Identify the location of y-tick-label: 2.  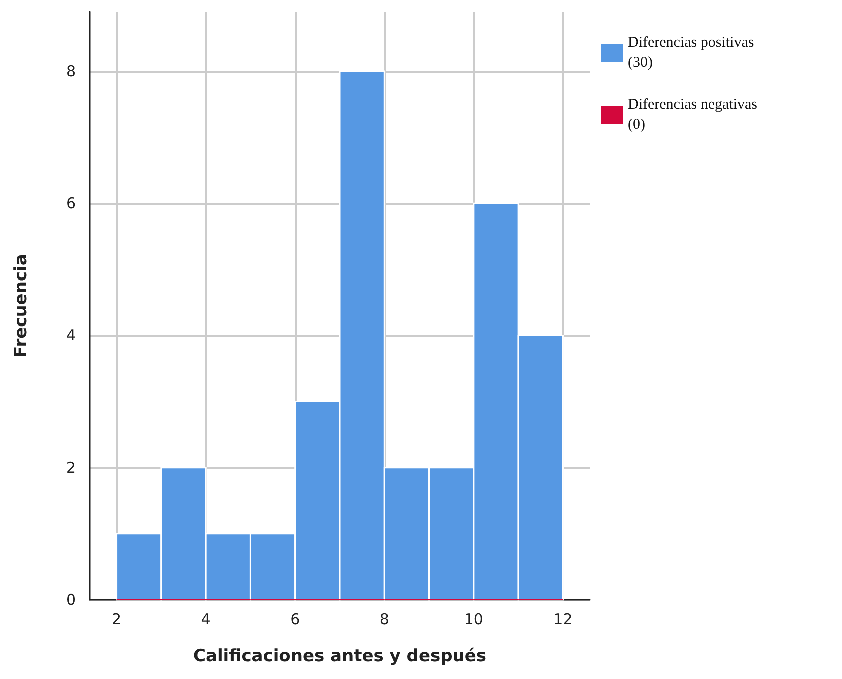
(71, 467).